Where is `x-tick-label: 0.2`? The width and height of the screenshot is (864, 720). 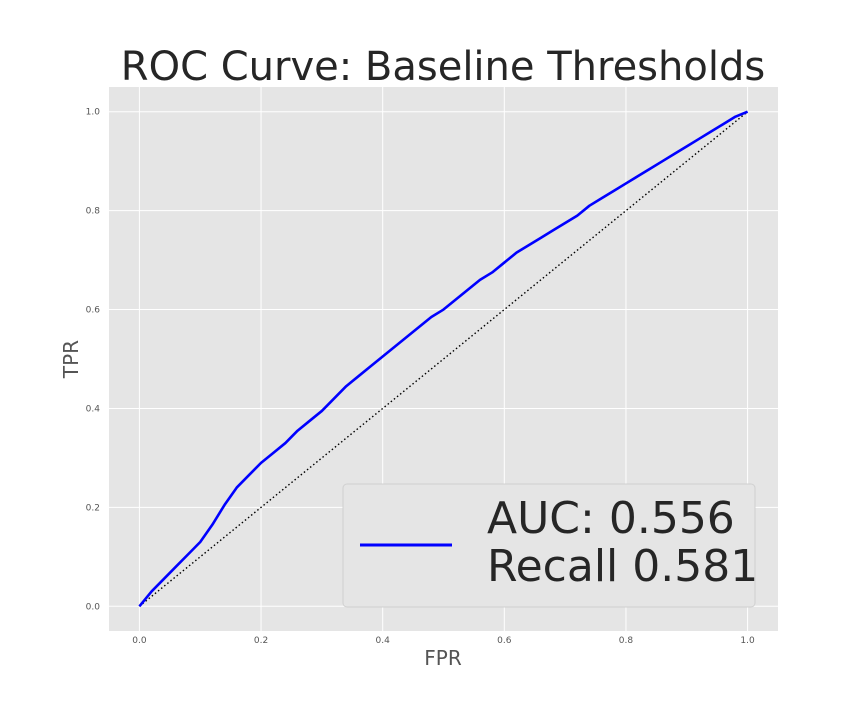
x-tick-label: 0.2 is located at coordinates (261, 641).